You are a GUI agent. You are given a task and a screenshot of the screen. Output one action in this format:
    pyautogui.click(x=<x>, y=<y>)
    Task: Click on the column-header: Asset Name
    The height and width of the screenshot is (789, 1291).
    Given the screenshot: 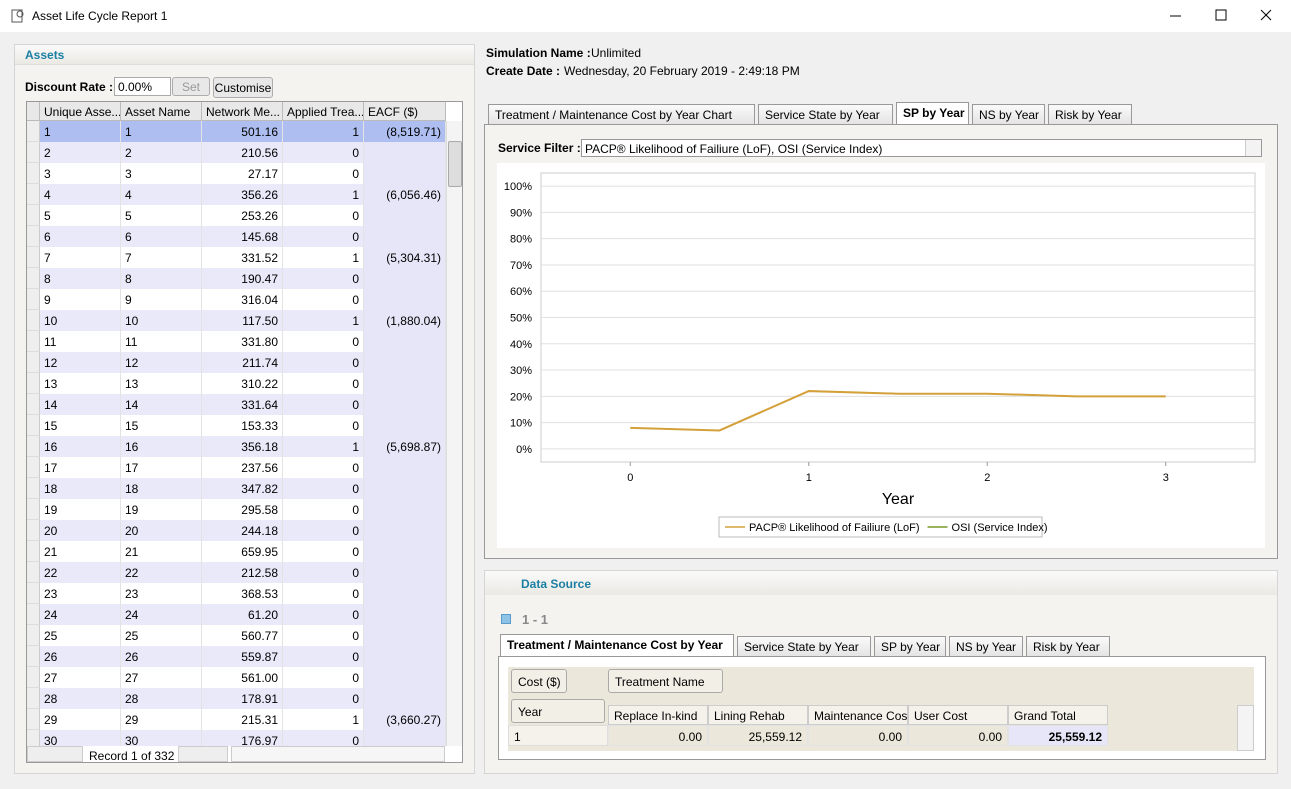 What is the action you would take?
    pyautogui.click(x=161, y=111)
    